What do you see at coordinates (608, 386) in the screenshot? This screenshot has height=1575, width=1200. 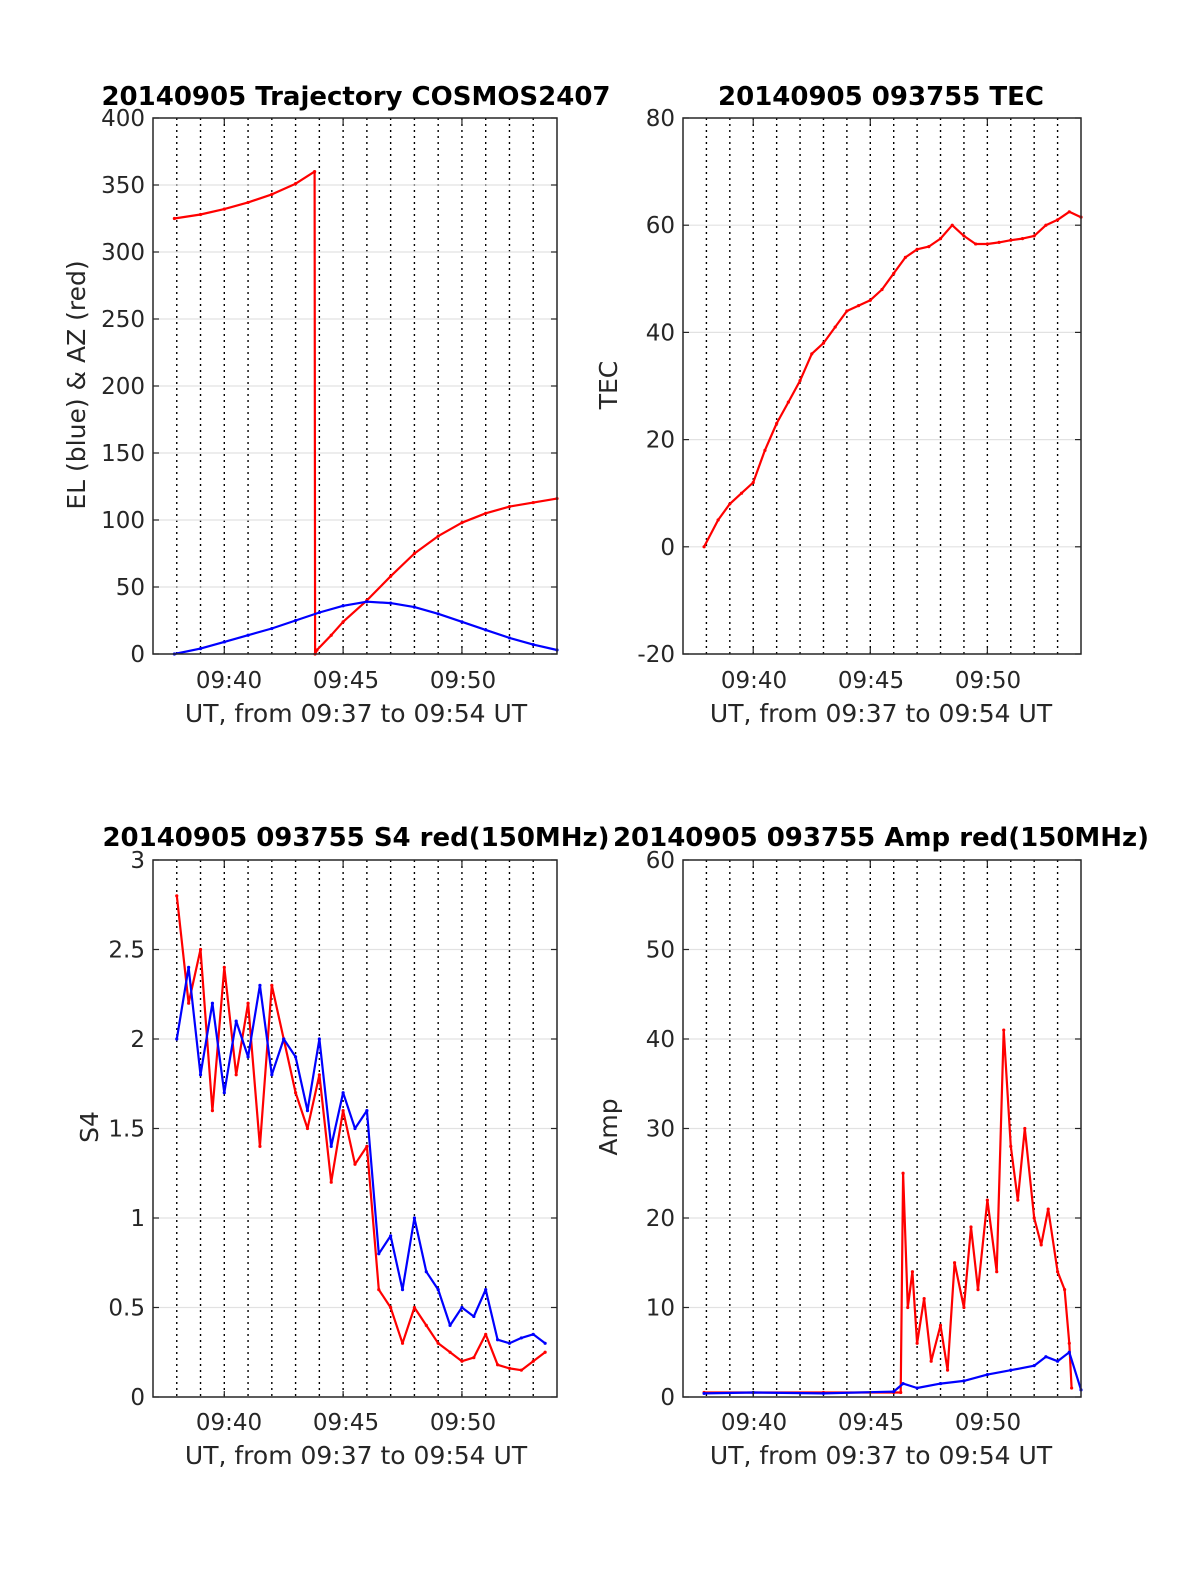 I see `y-axis-label: TEC` at bounding box center [608, 386].